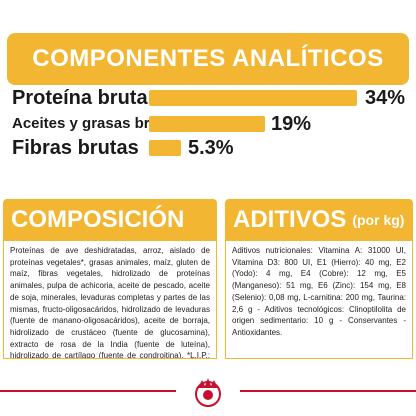  I want to click on analytics-label: Fibras brutas, so click(75, 148).